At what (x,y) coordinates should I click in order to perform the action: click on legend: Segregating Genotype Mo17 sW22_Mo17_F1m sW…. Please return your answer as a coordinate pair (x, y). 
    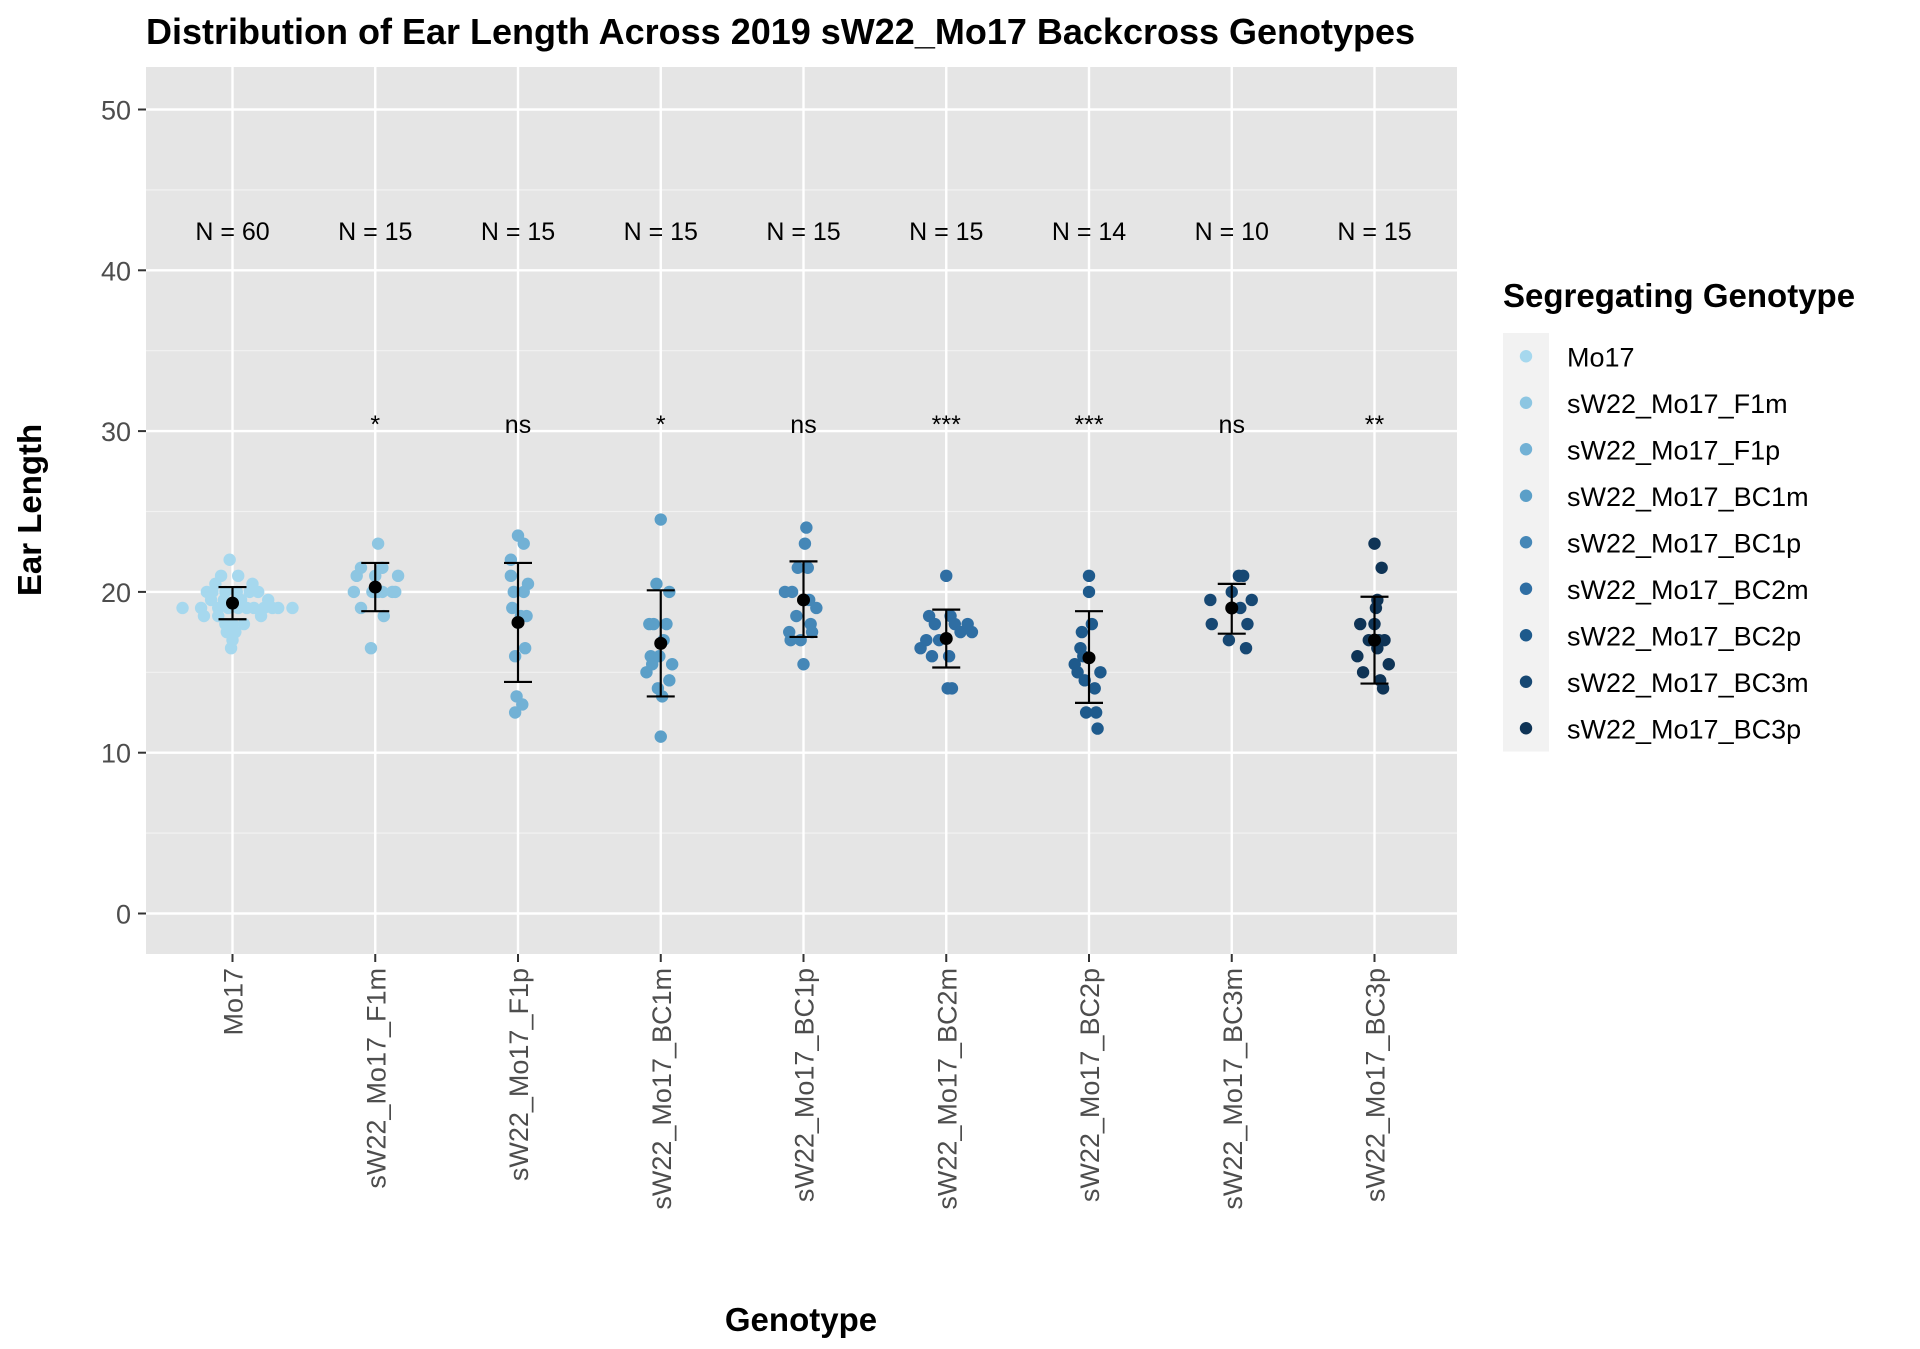
    Looking at the image, I should click on (1679, 514).